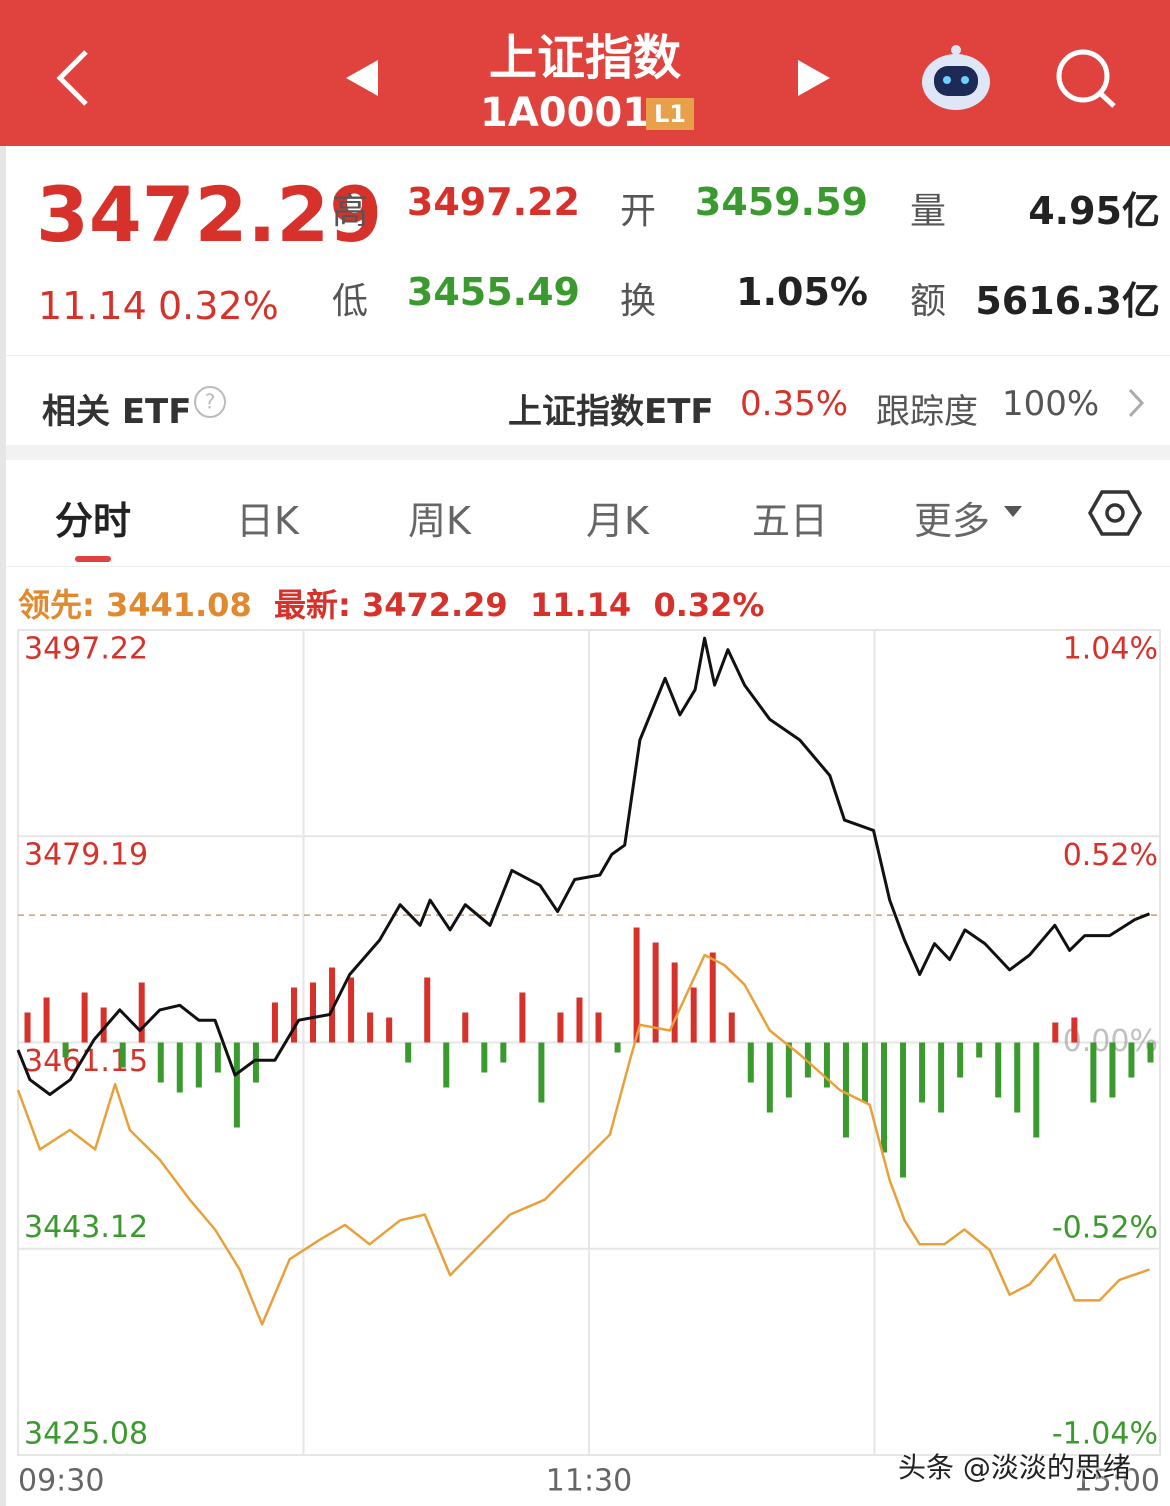  I want to click on prev-button, so click(362, 78).